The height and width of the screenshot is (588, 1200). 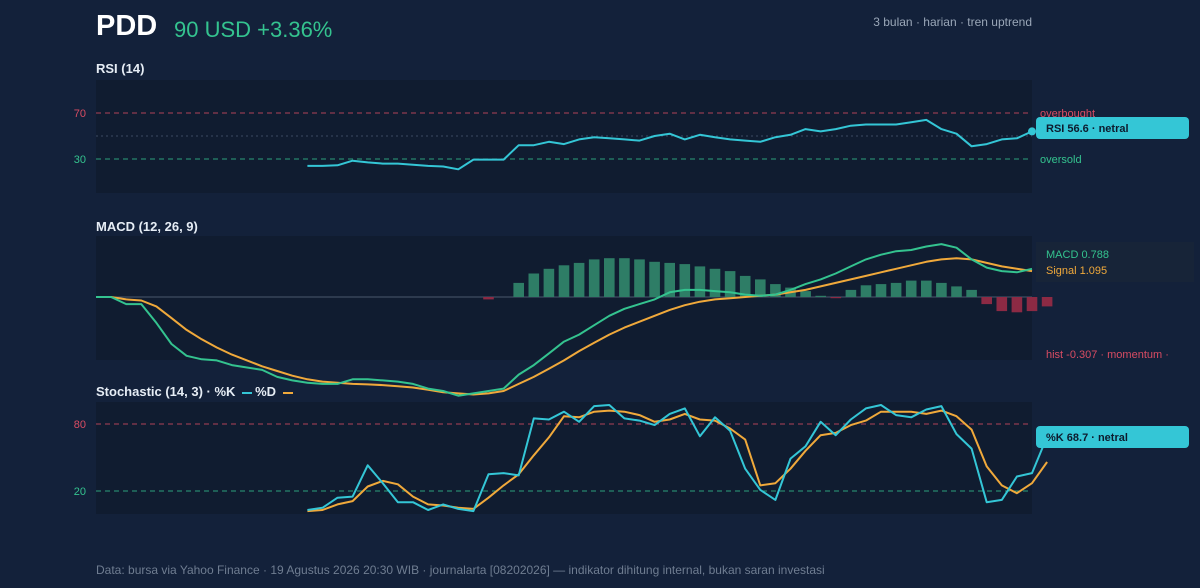 What do you see at coordinates (247, 392) in the screenshot?
I see `k-legend-swatch` at bounding box center [247, 392].